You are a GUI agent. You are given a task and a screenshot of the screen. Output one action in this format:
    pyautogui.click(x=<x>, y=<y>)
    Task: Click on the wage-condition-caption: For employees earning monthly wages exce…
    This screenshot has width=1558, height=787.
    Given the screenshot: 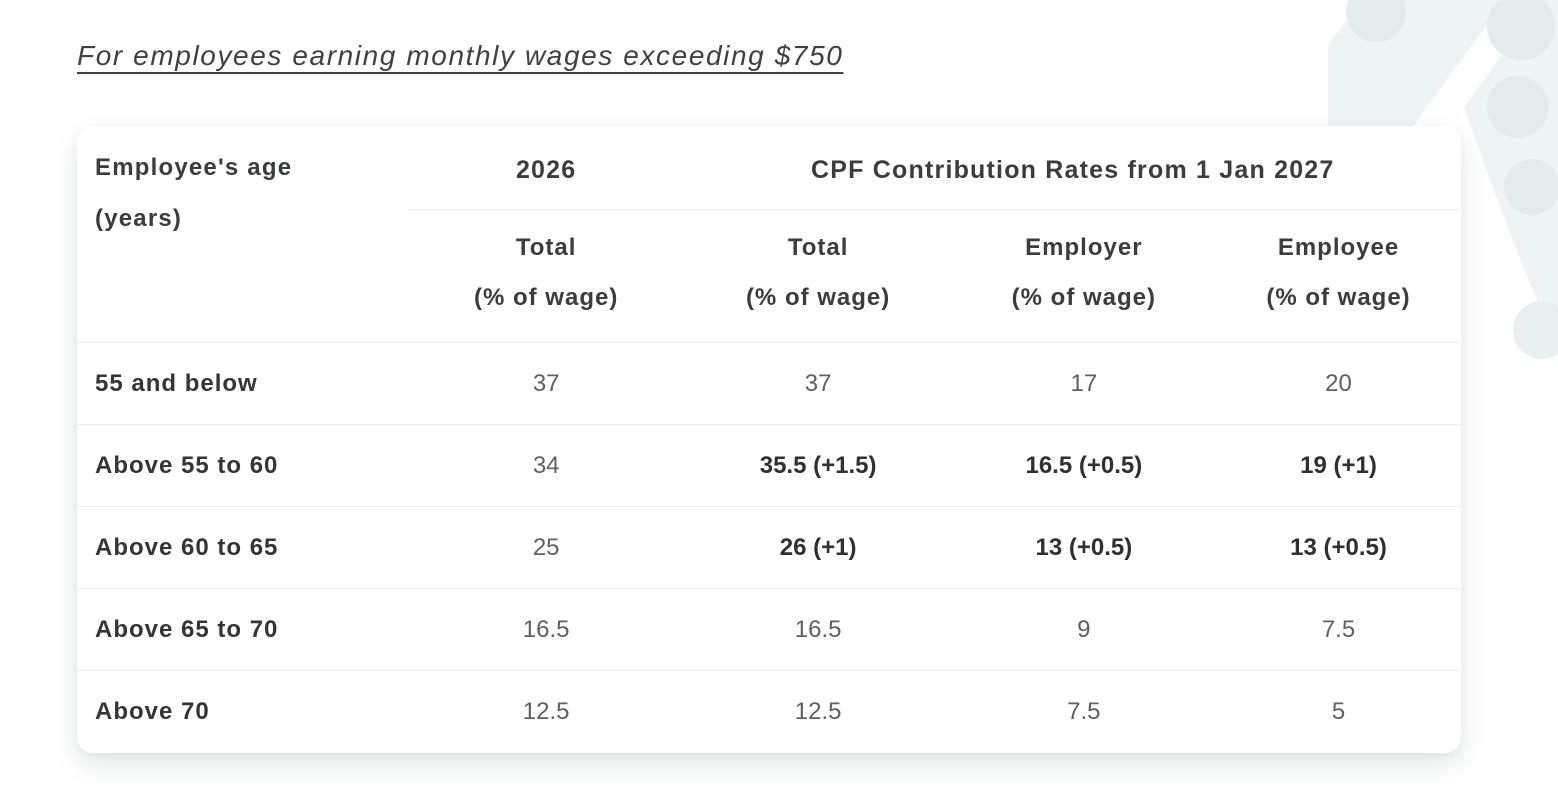 What is the action you would take?
    pyautogui.click(x=460, y=55)
    